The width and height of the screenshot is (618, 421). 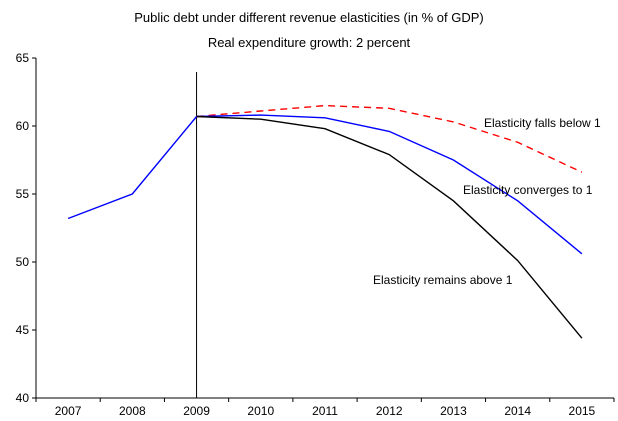 What do you see at coordinates (260, 411) in the screenshot?
I see `x-tick-label: 2010` at bounding box center [260, 411].